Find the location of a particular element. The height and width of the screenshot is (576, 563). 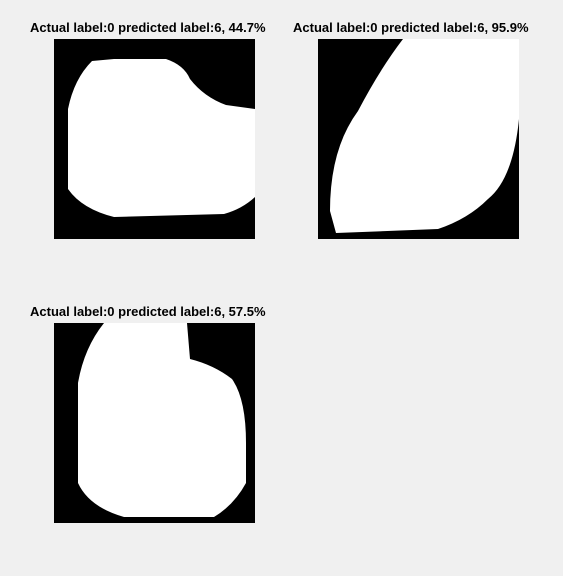

panel-title: Actual label:0 predicted label:6, 95.9% is located at coordinates (411, 27).